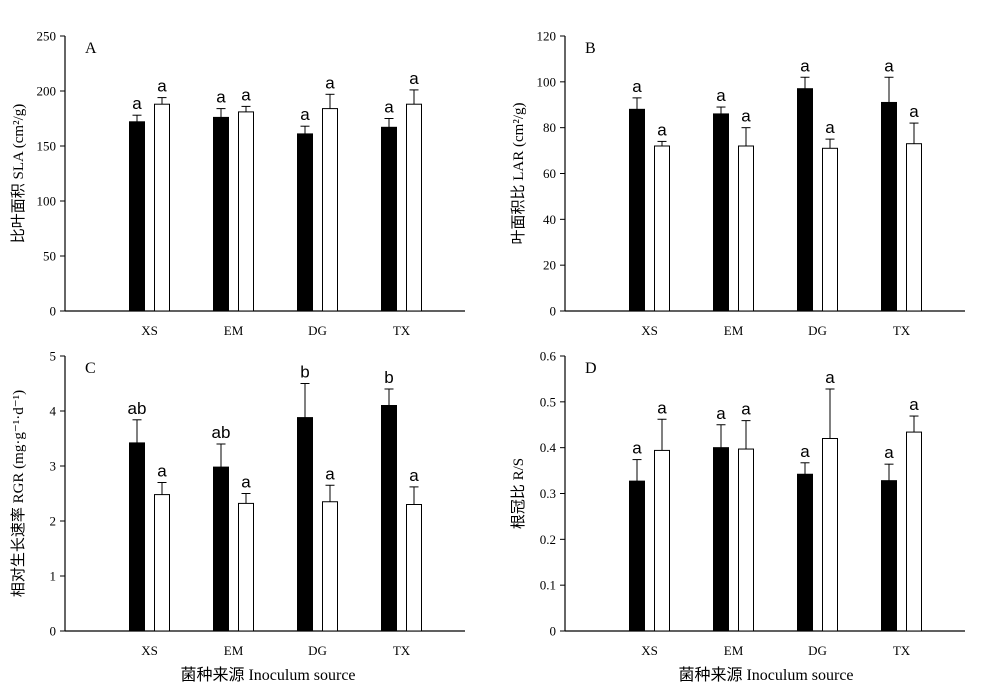 Image resolution: width=1000 pixels, height=700 pixels. I want to click on y-tick-label: 120, so click(547, 36).